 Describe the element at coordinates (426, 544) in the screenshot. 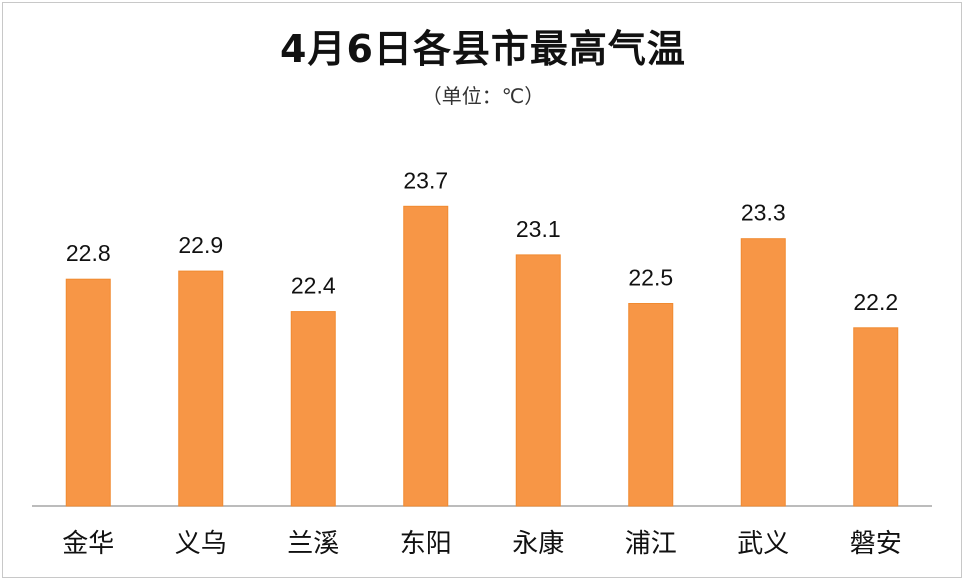

I see `category-label-4: 东阳` at that location.